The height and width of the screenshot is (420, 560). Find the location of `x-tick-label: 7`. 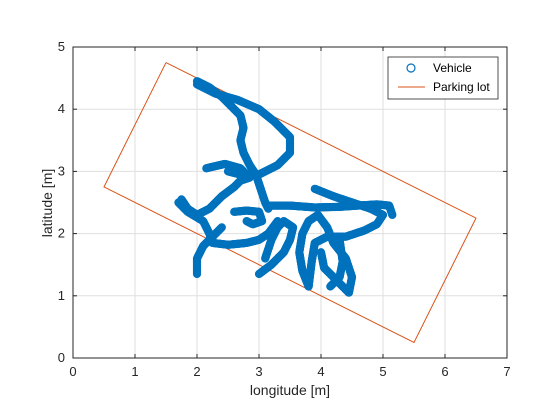

x-tick-label: 7 is located at coordinates (506, 371).